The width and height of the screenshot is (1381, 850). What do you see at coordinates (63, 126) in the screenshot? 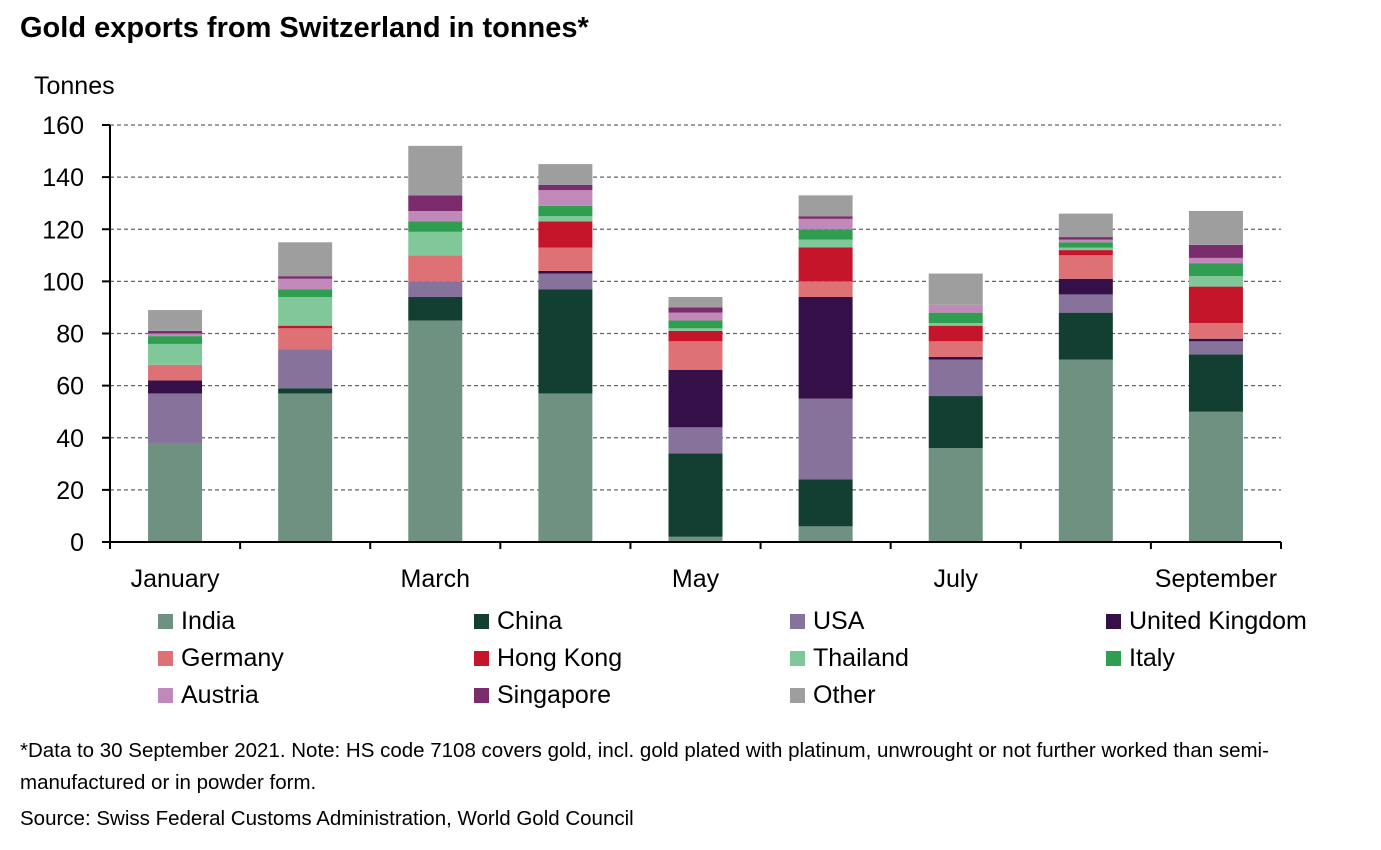
I see `y-tick-label: 160` at bounding box center [63, 126].